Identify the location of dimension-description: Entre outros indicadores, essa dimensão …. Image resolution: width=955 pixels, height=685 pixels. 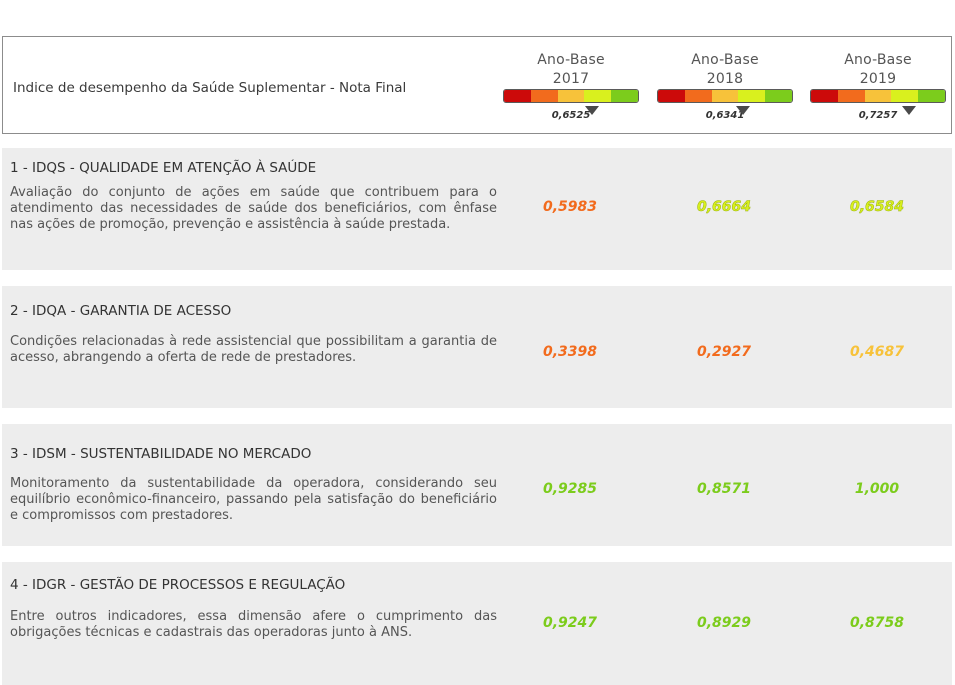
(253, 624).